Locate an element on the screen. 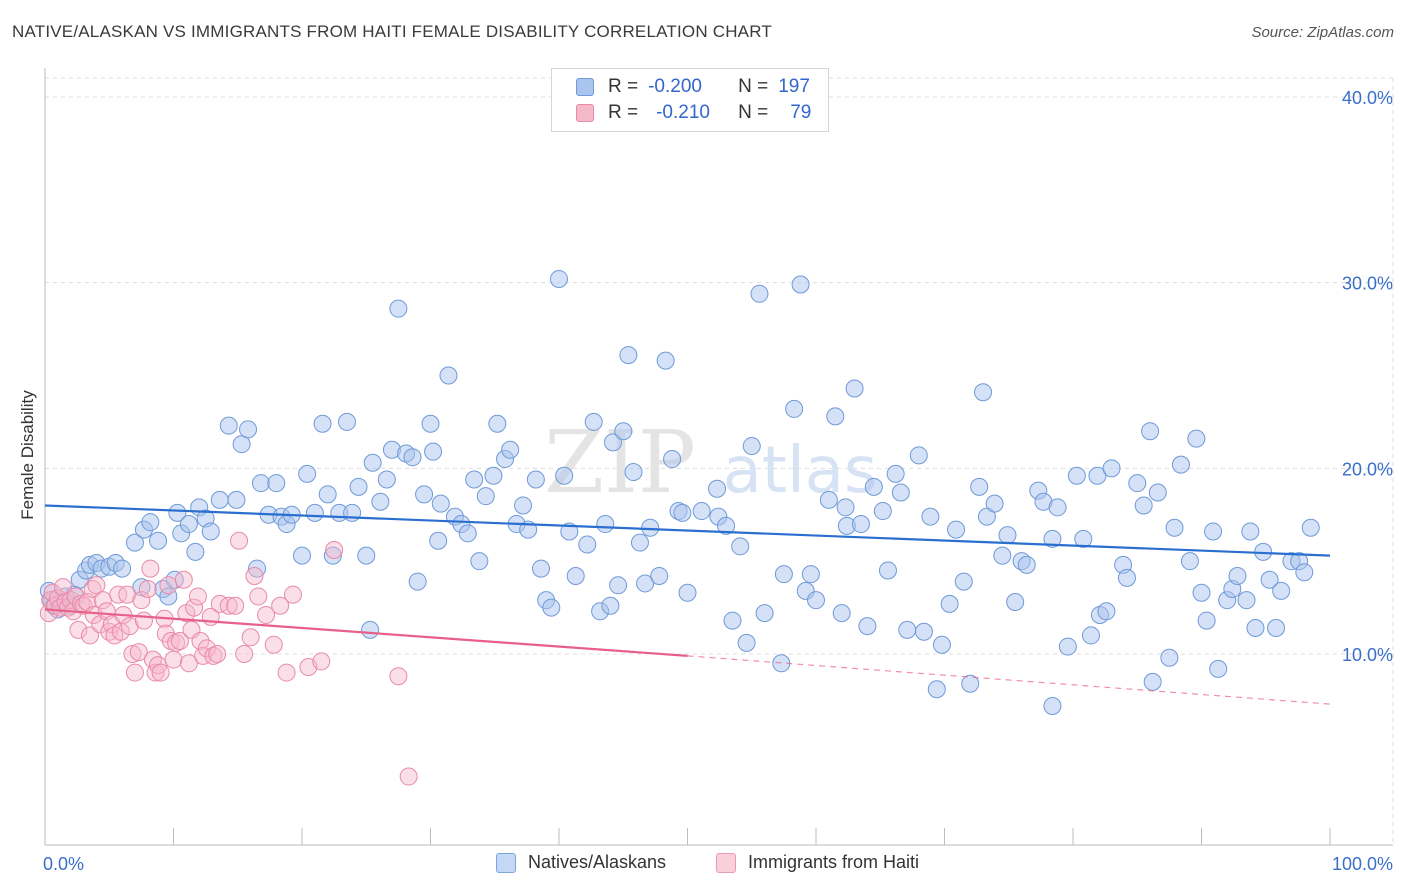  trend-line-haiti-extrapolated is located at coordinates (1009, 680).